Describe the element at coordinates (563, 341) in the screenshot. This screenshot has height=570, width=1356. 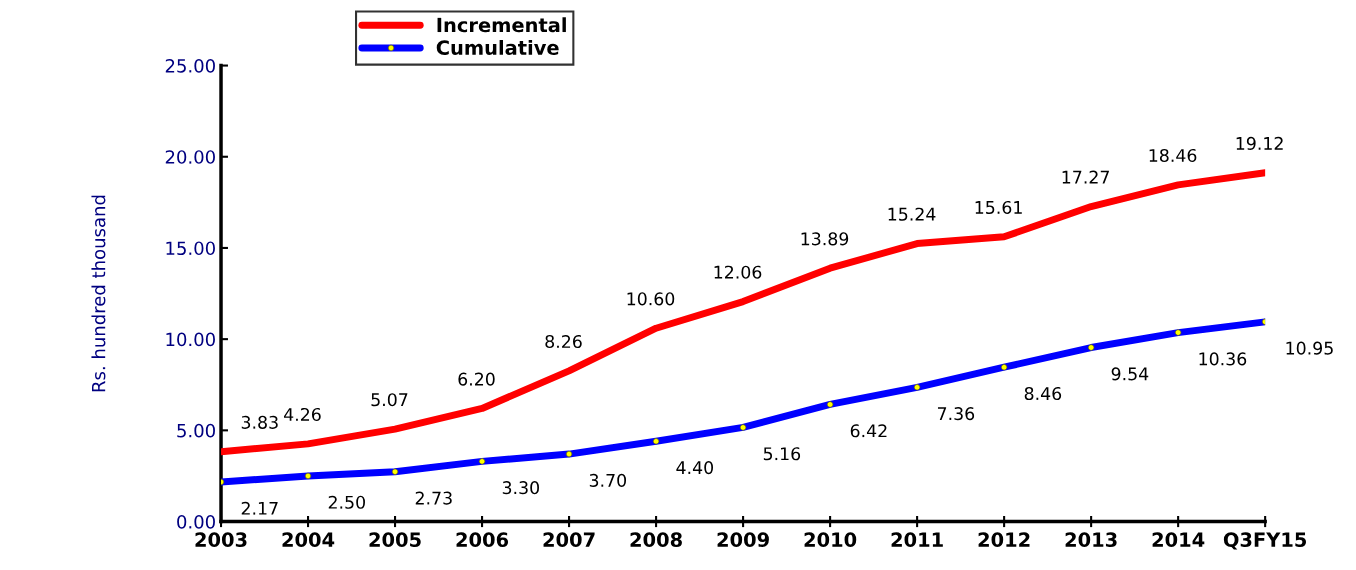
I see `data-label: 8.26` at that location.